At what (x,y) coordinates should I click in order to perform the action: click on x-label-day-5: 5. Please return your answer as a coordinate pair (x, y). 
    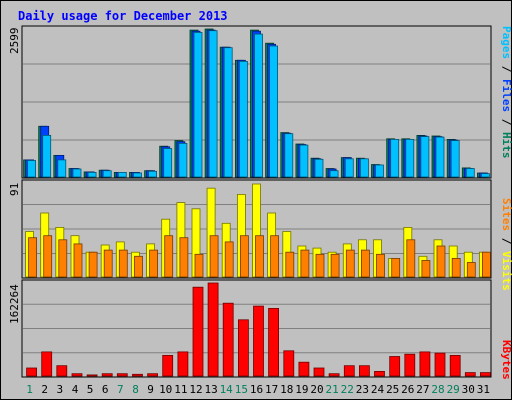
    Looking at the image, I should click on (90, 389).